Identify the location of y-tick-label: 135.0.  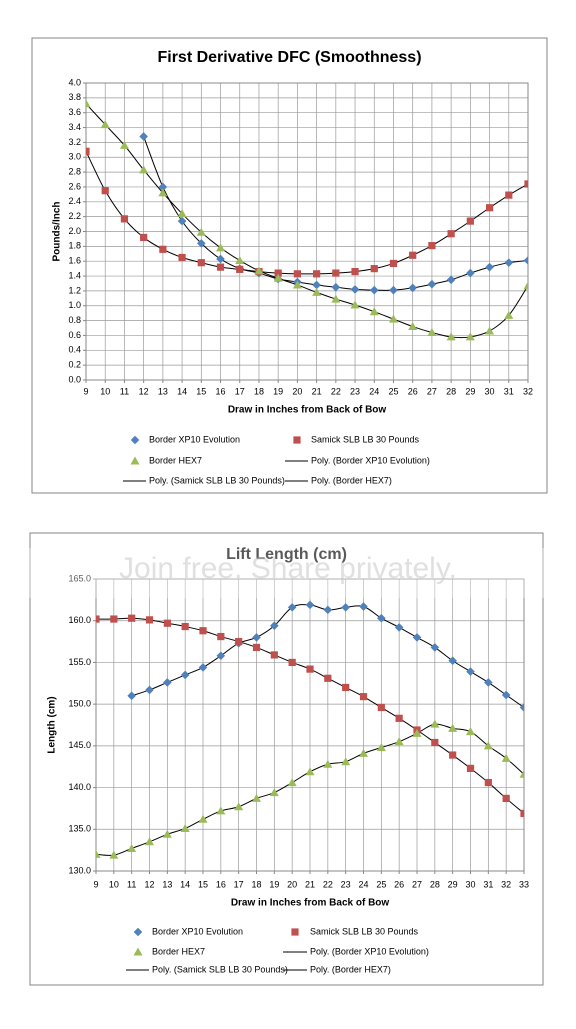
(79, 829).